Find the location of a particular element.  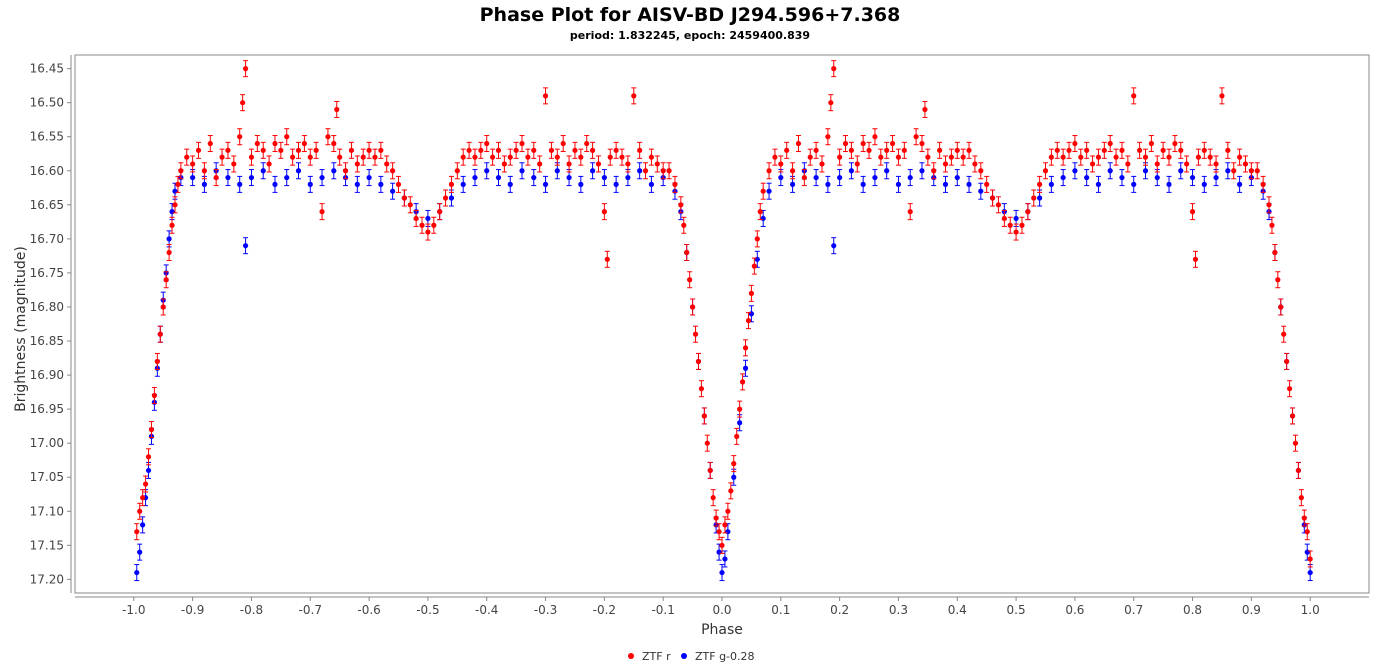

x-tick-label: -0.5 is located at coordinates (427, 610).